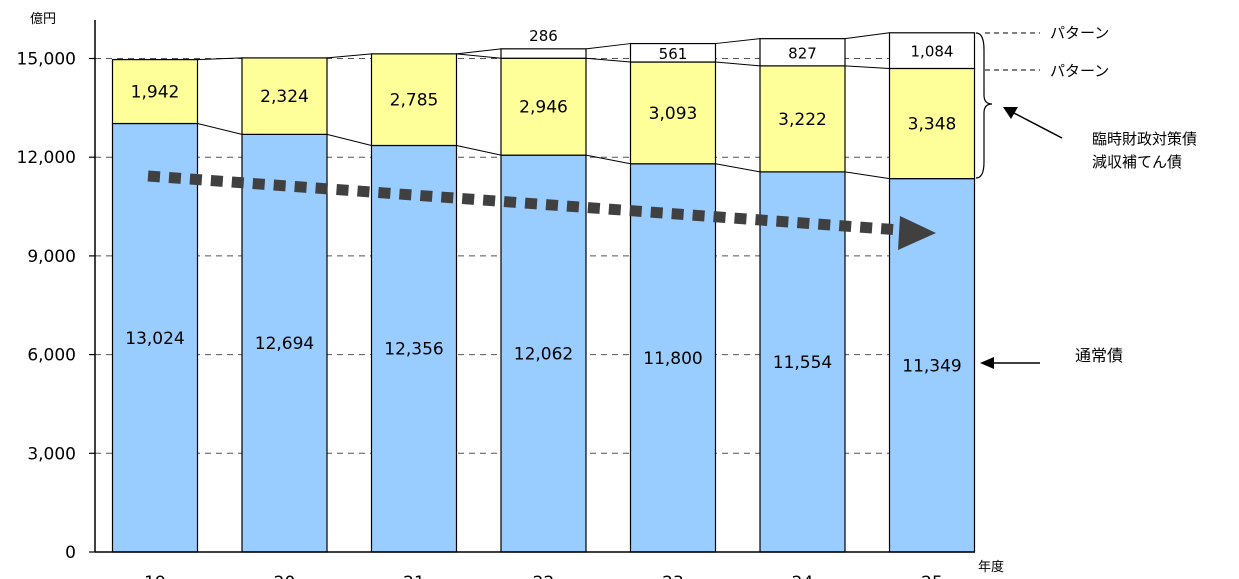  I want to click on bar-label-pattern: 561, so click(673, 54).